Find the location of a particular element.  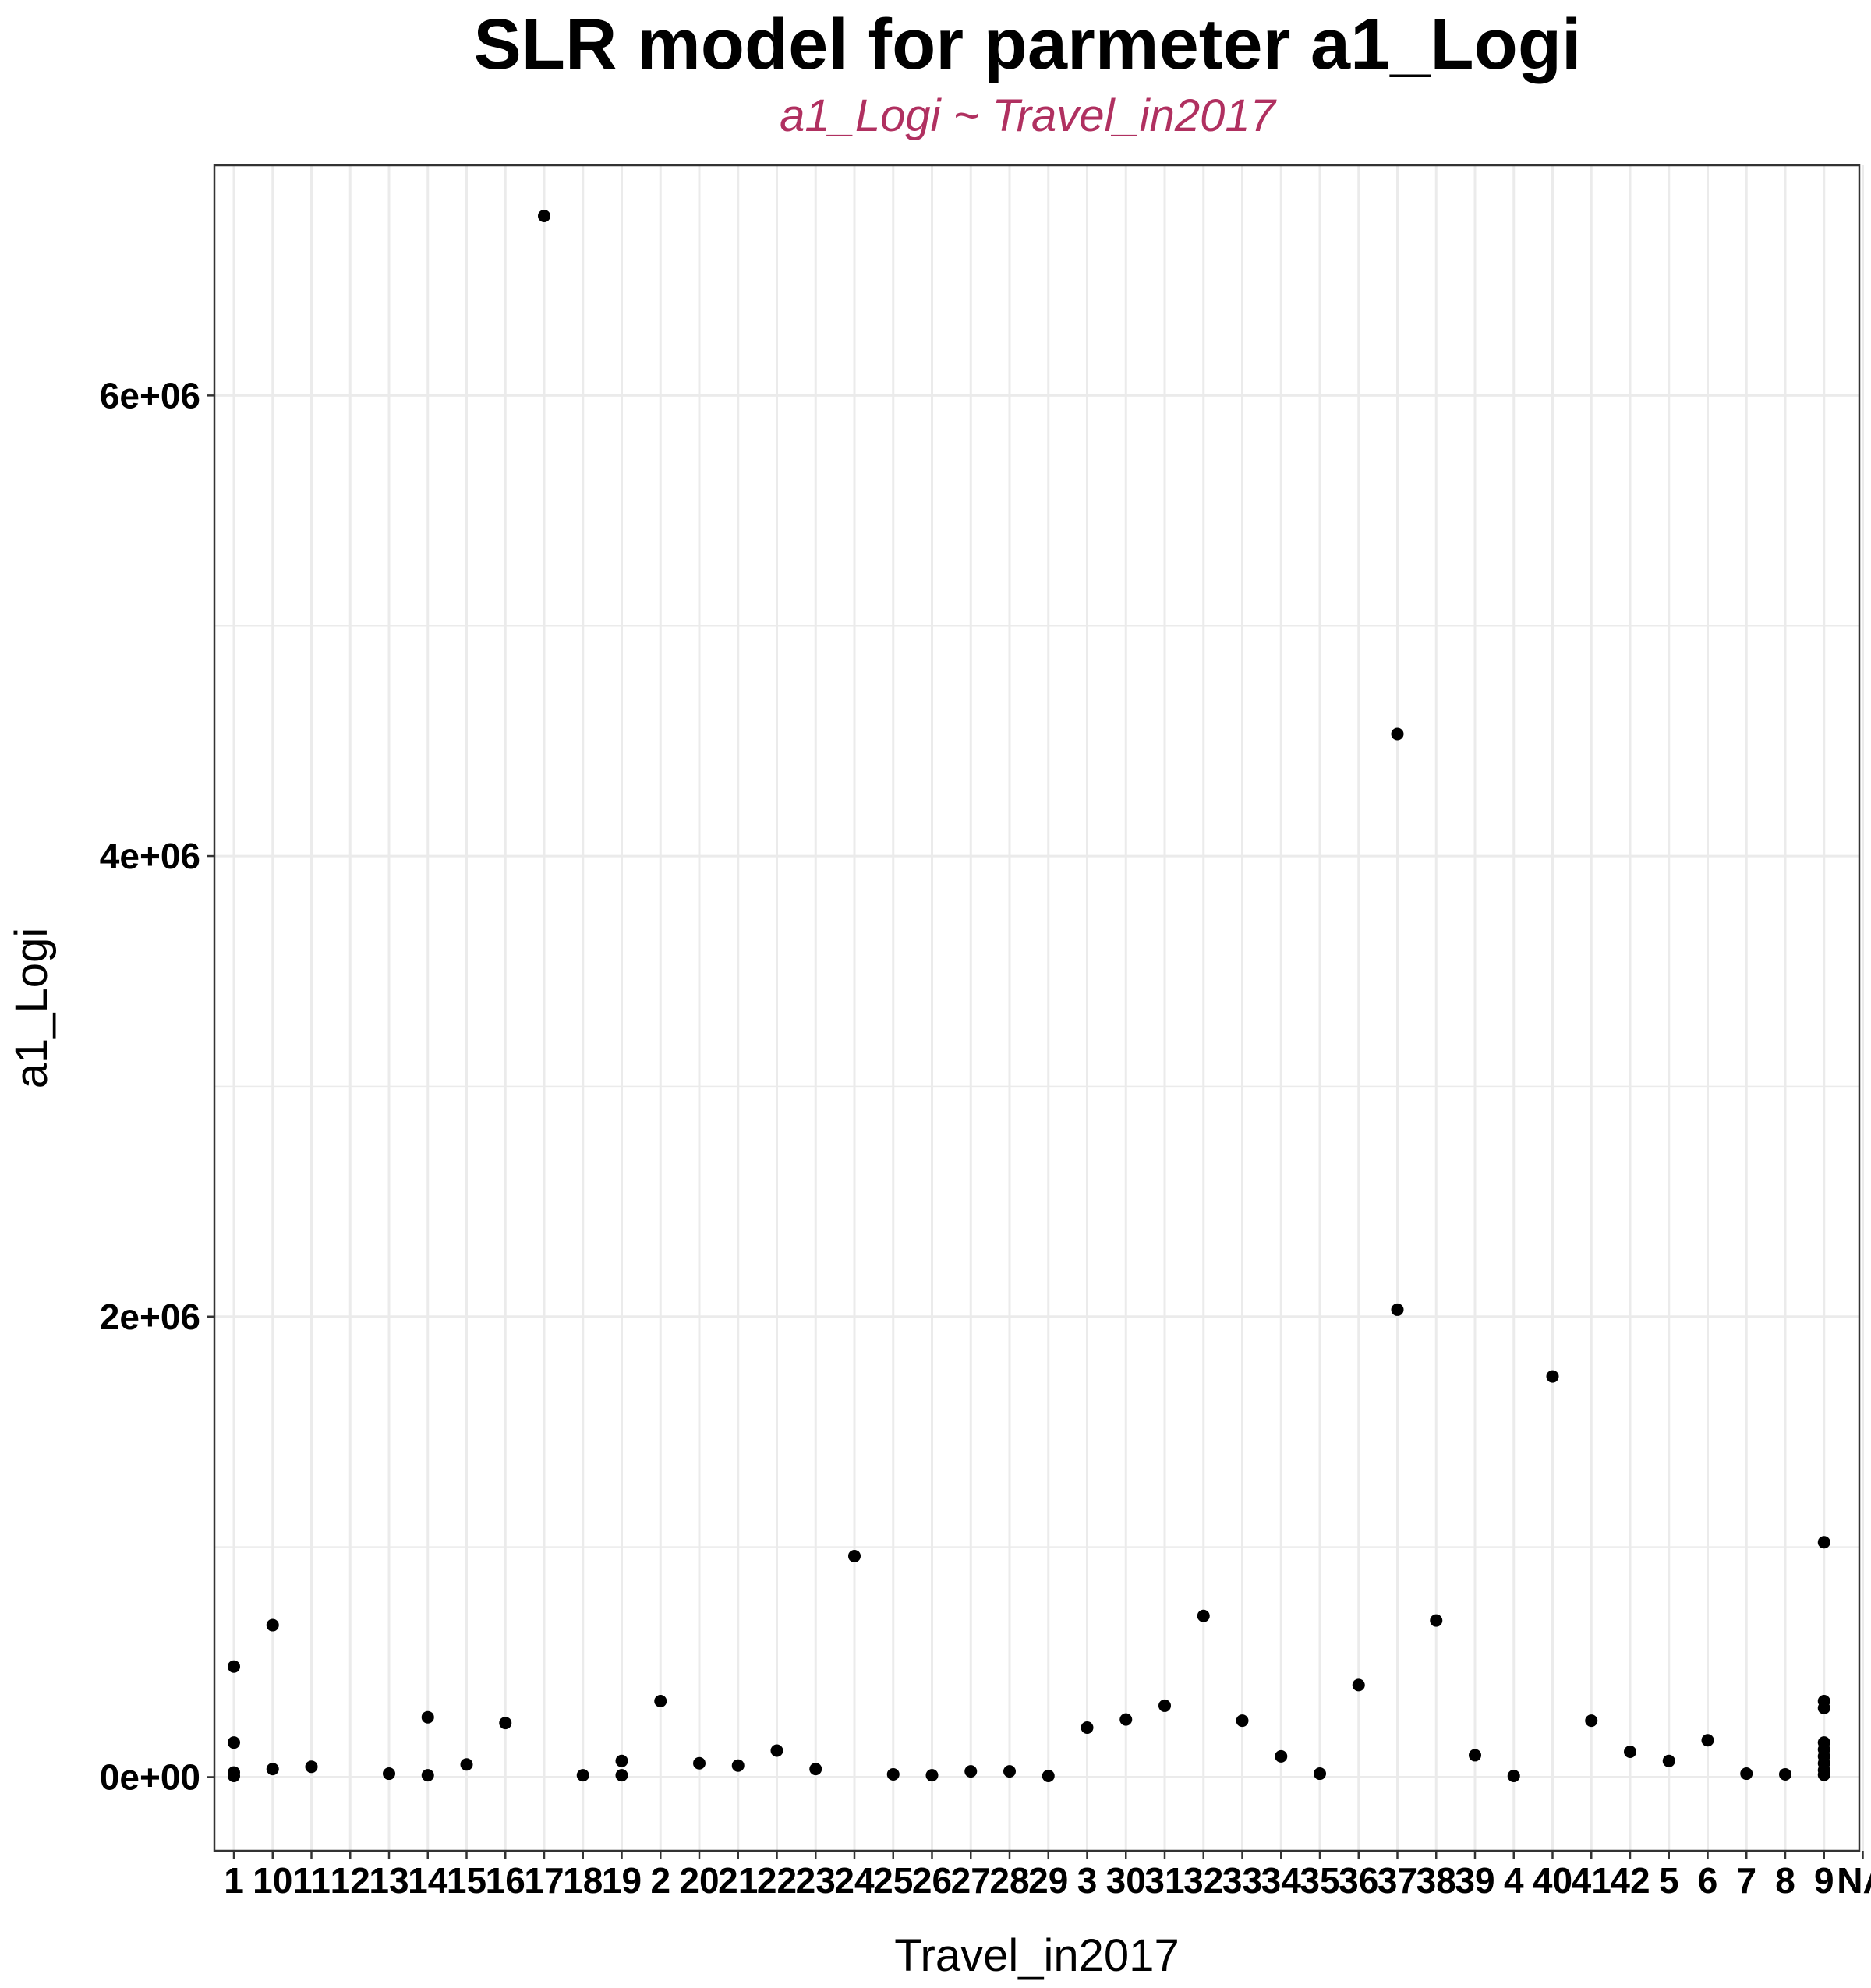

x-tick-label: 7 is located at coordinates (1746, 1880).